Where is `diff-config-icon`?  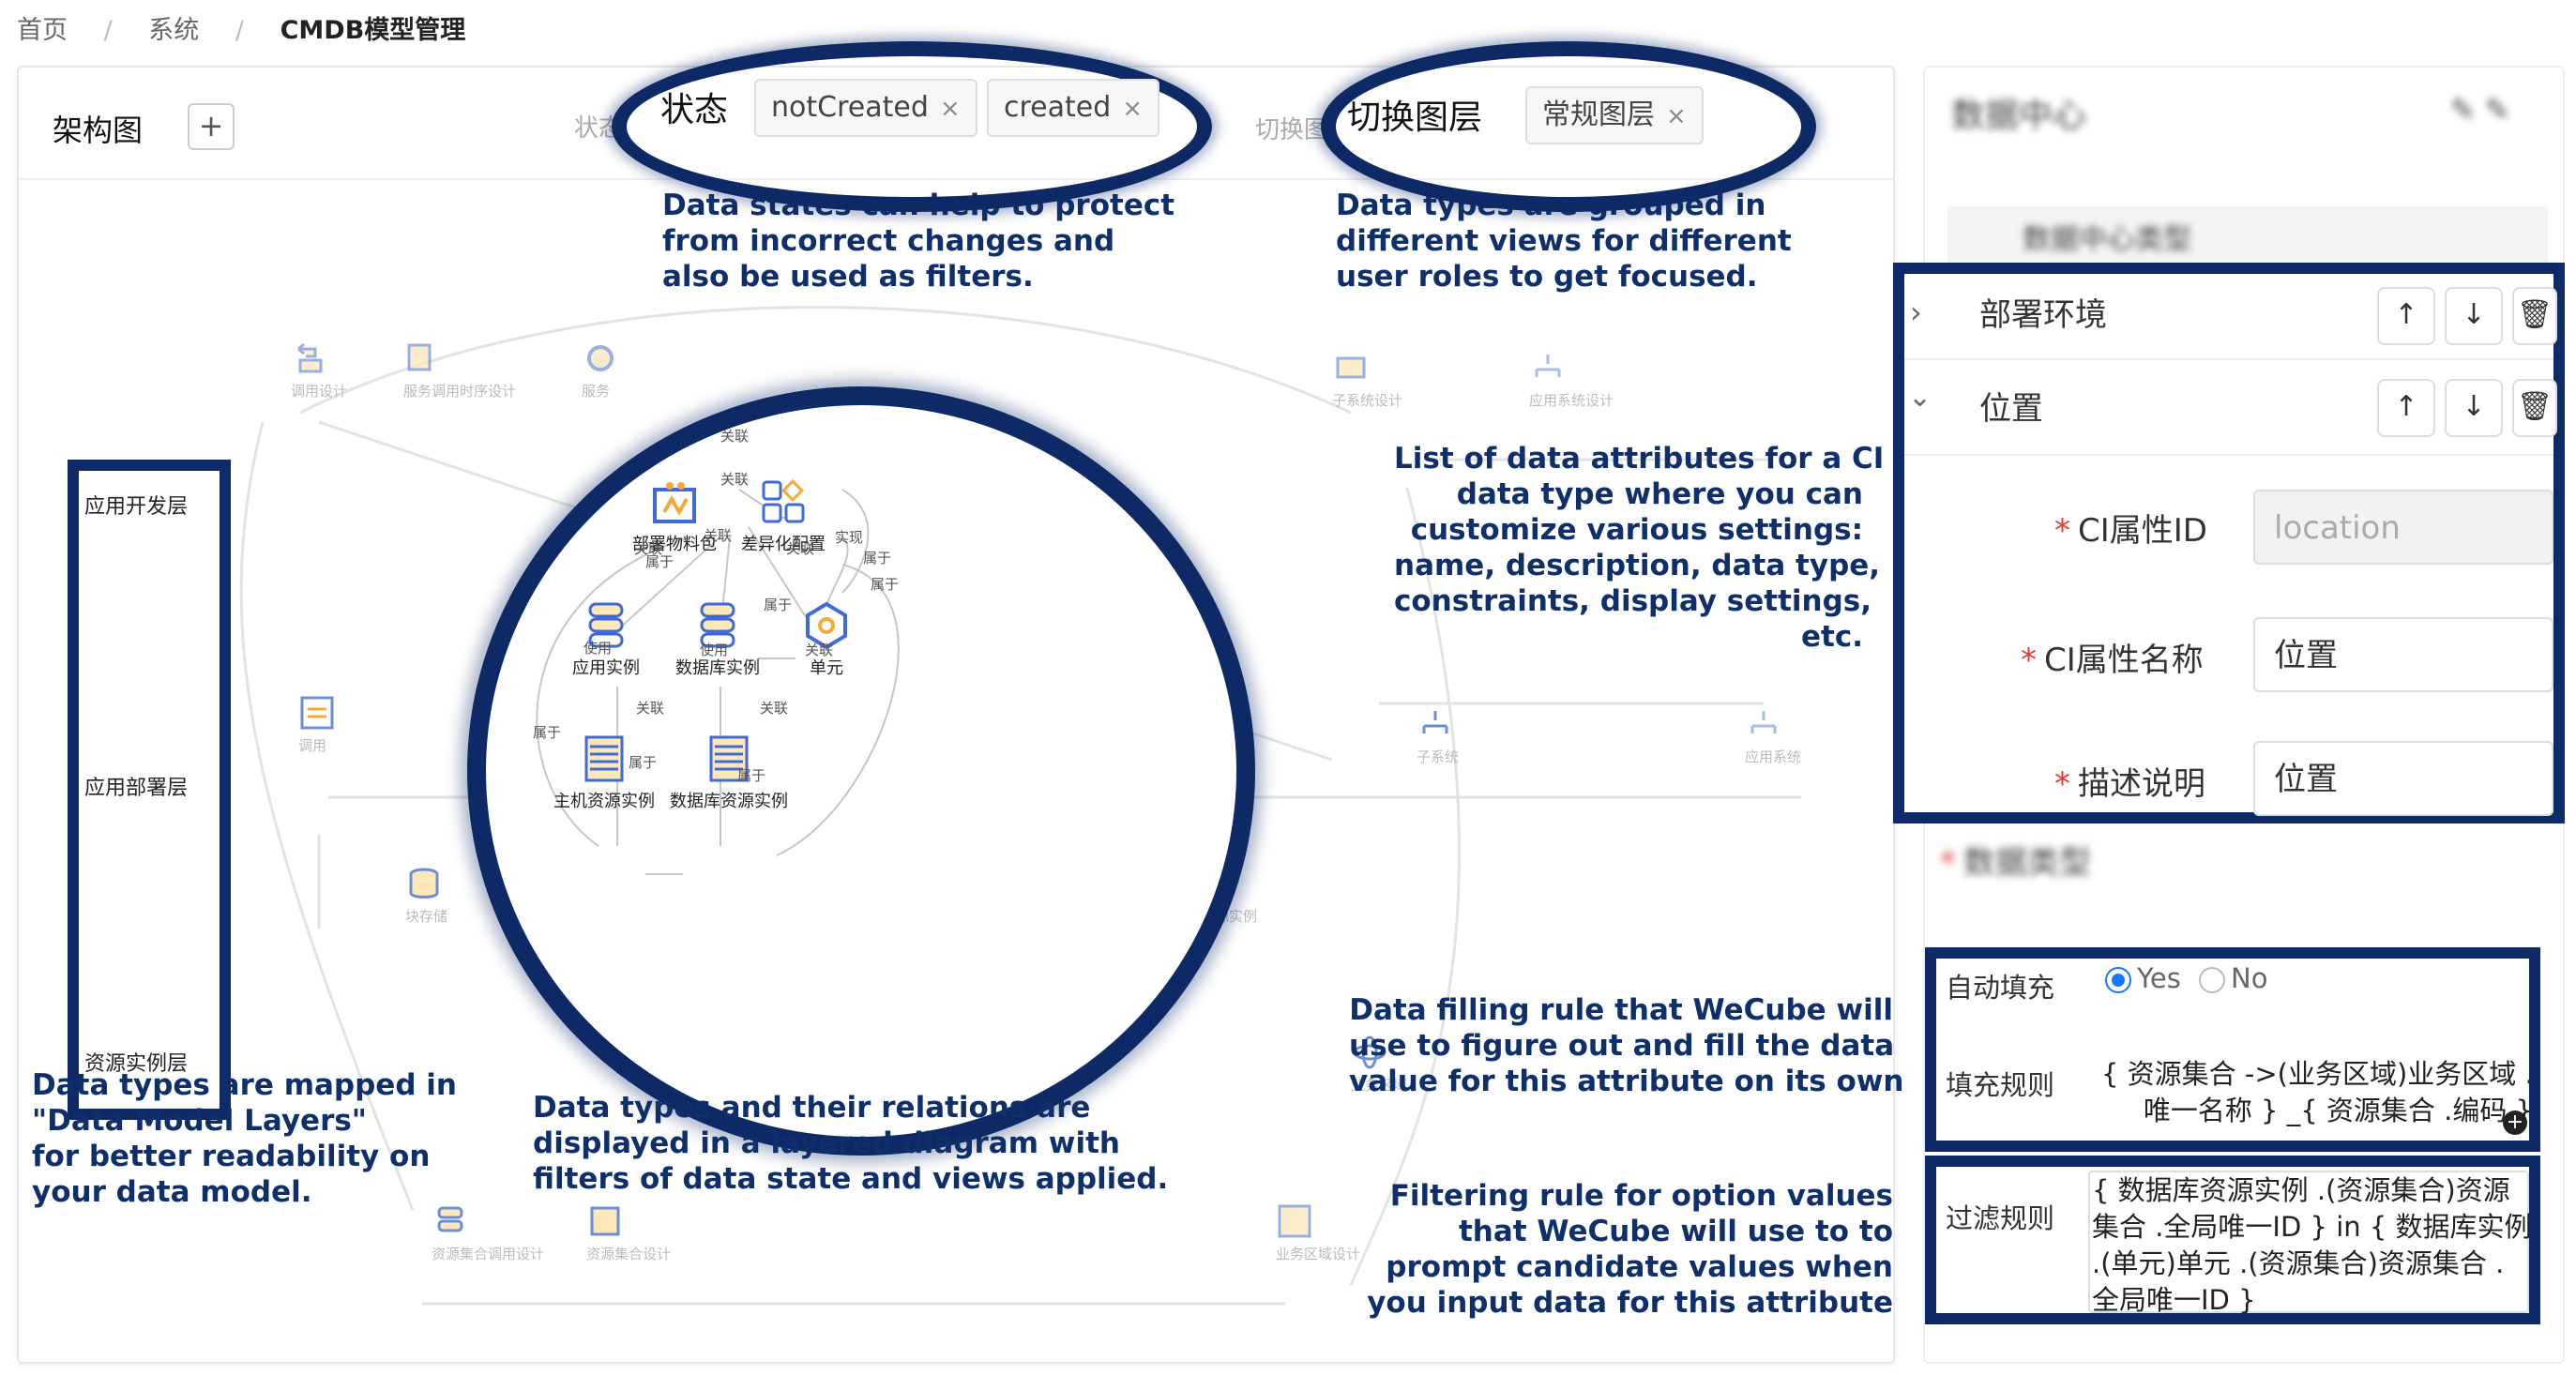
diff-config-icon is located at coordinates (783, 500).